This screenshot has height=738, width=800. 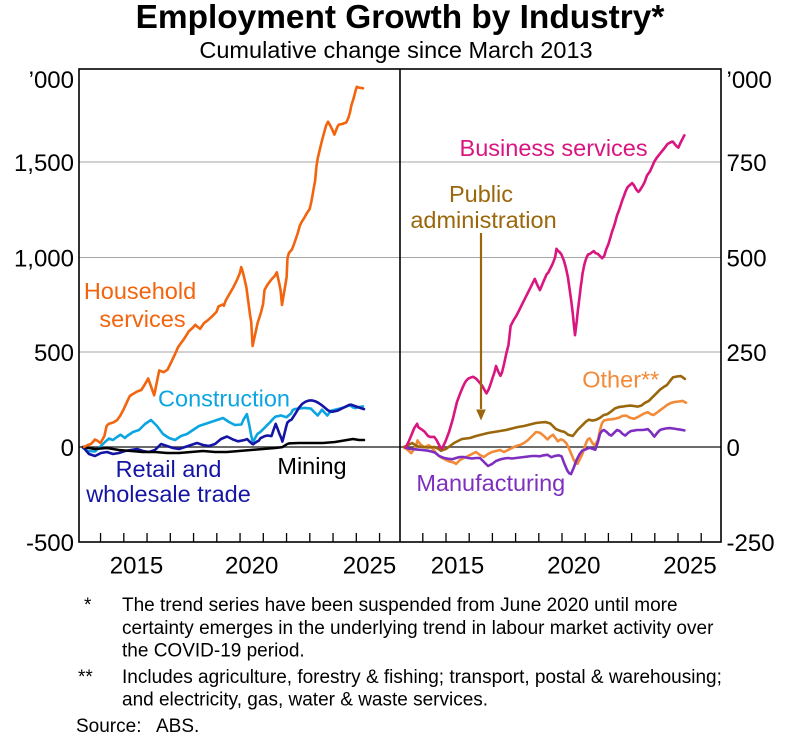 I want to click on svg-text: wholesale trade, so click(x=168, y=494).